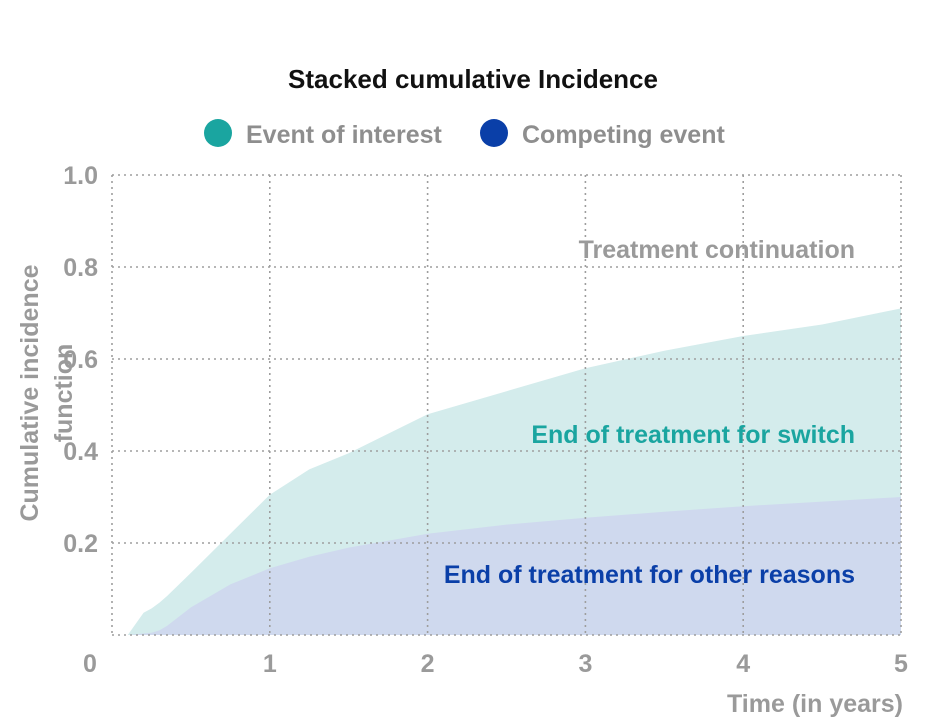 This screenshot has height=720, width=930. I want to click on x-tick-label: 5, so click(901, 664).